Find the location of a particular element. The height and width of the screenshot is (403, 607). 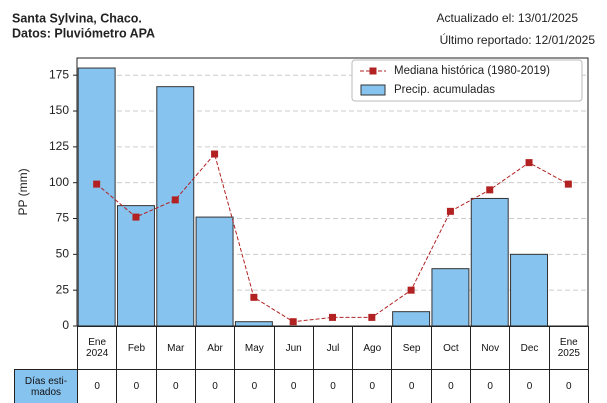

table-row-label: Días esti- mados is located at coordinates (46, 386).